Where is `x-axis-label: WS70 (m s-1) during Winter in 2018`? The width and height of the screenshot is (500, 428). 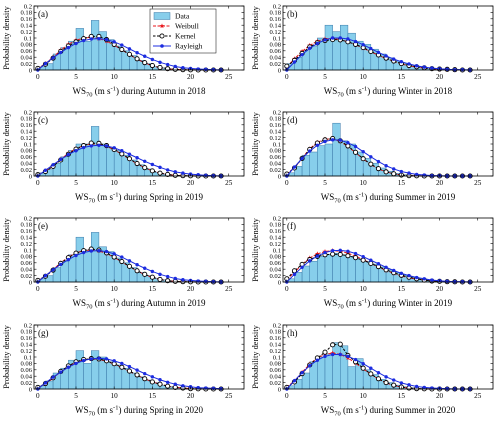 x-axis-label: WS70 (m s-1) during Winter in 2018 is located at coordinates (388, 92).